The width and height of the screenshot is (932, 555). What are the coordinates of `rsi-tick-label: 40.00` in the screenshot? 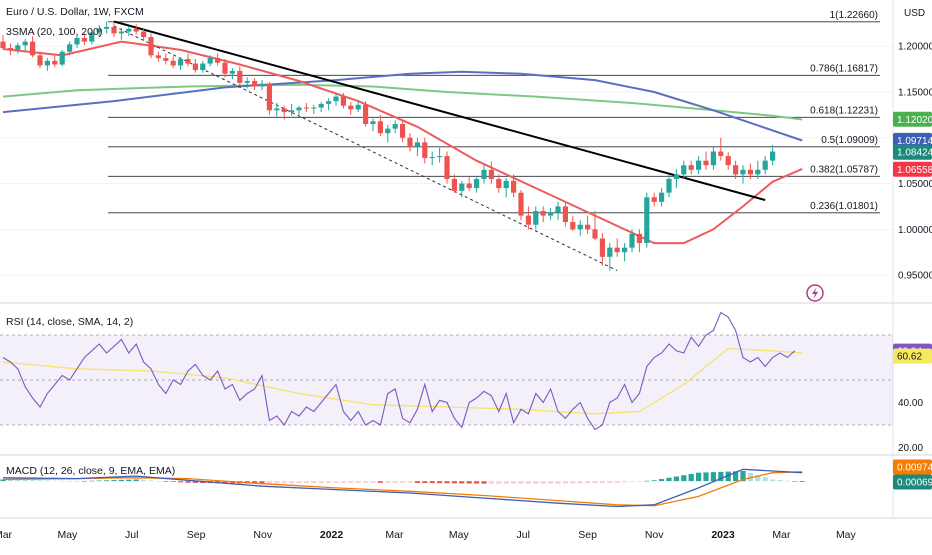 It's located at (910, 403).